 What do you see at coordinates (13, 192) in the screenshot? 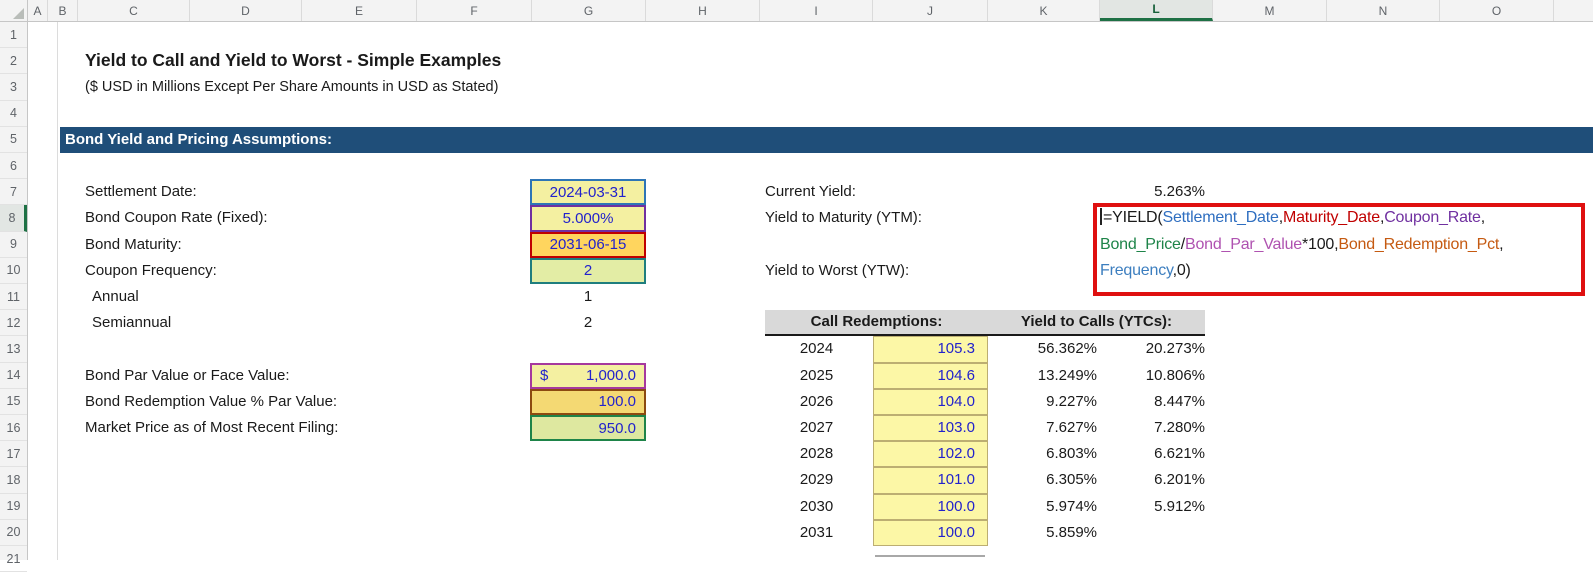
I see `row-header-7: 7` at bounding box center [13, 192].